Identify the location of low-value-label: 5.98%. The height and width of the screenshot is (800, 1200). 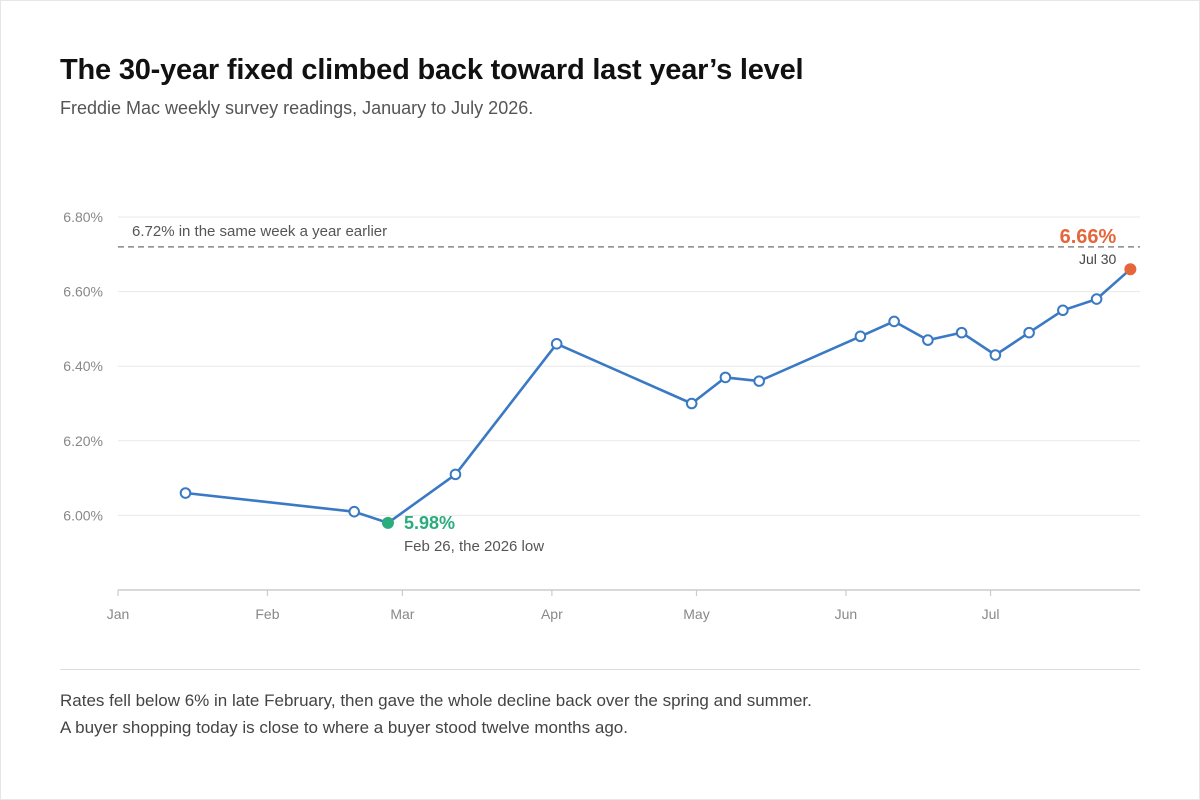
(429, 523).